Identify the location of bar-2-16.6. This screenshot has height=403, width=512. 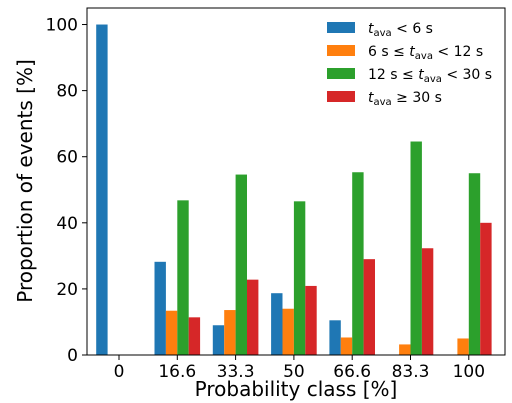
(171, 332).